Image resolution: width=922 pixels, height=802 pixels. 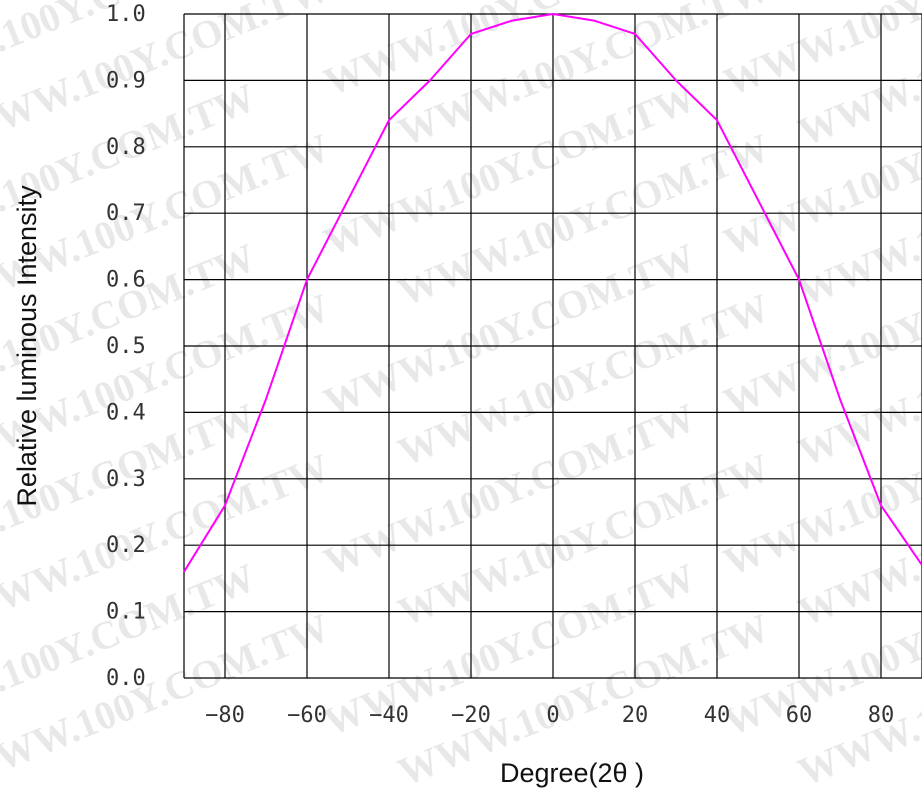 What do you see at coordinates (126, 678) in the screenshot?
I see `y-tick-label: 0.0` at bounding box center [126, 678].